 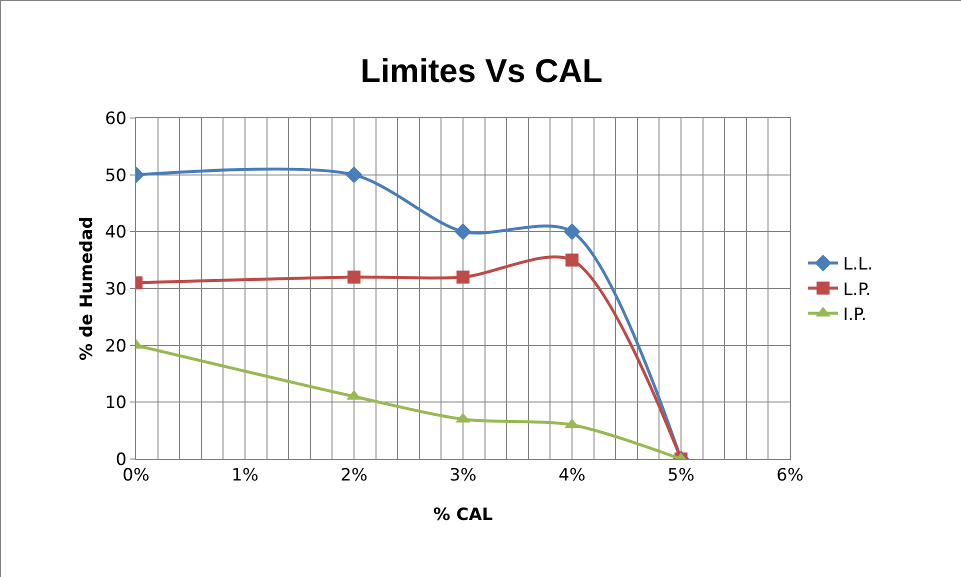 What do you see at coordinates (681, 475) in the screenshot?
I see `x-tick-label: 5%` at bounding box center [681, 475].